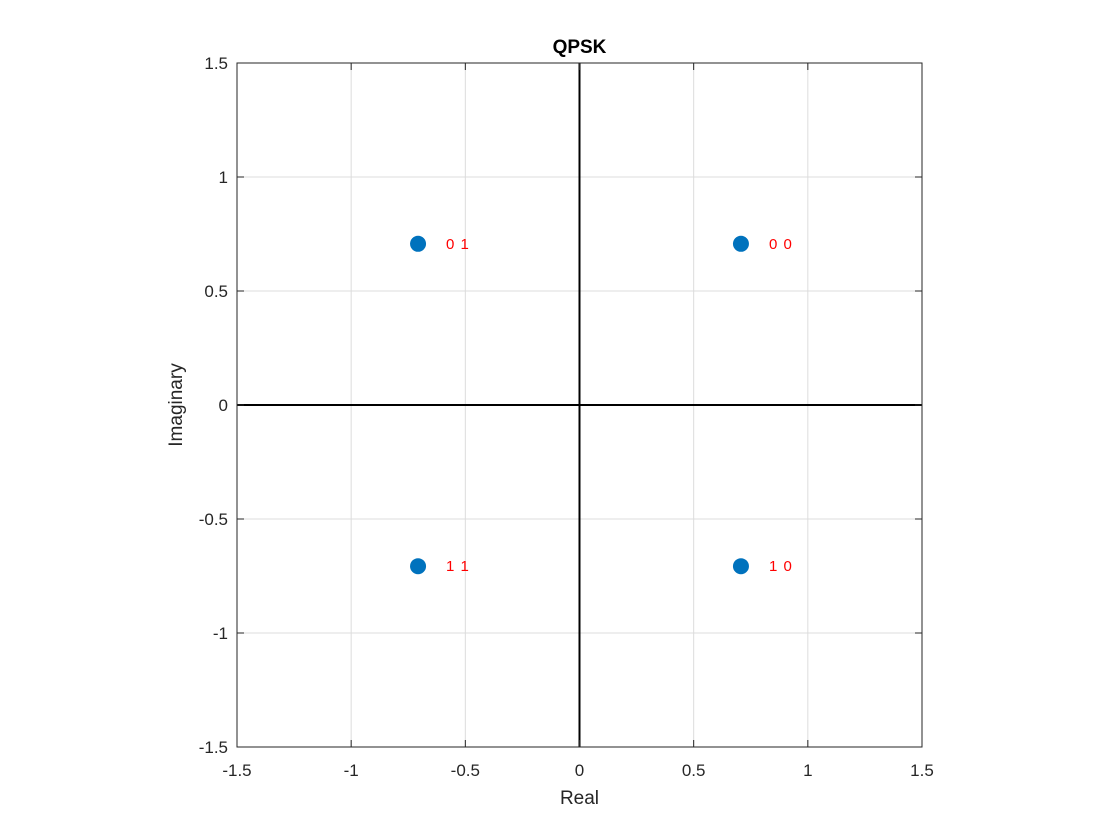 This screenshot has height=840, width=1120. Describe the element at coordinates (213, 747) in the screenshot. I see `y-tick-label: -1.5` at that location.